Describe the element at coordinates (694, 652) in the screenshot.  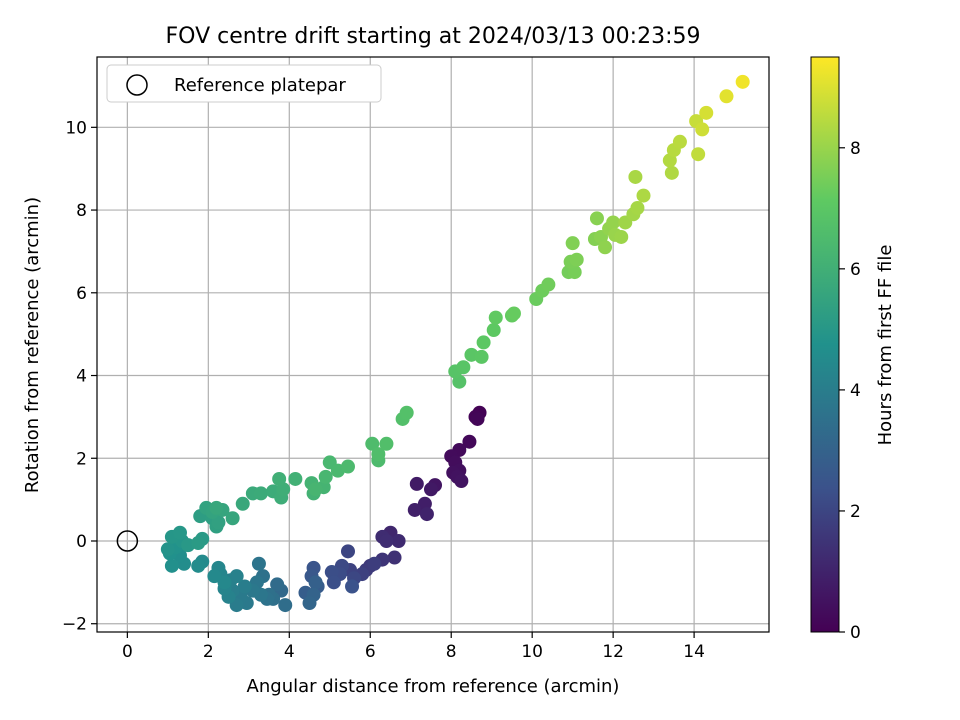
I see `x-tick-label: 14` at that location.